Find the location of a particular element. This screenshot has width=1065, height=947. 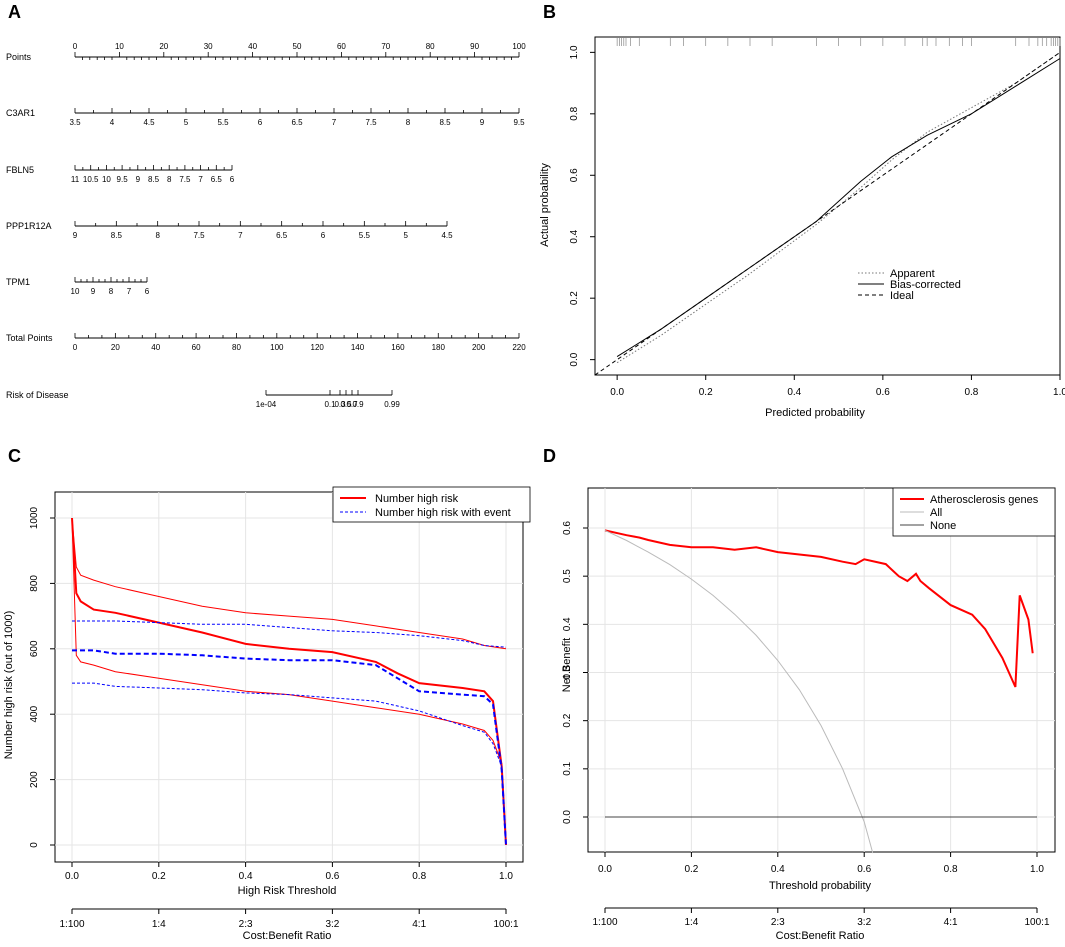

nomogram-tick-label: 90 is located at coordinates (474, 46).